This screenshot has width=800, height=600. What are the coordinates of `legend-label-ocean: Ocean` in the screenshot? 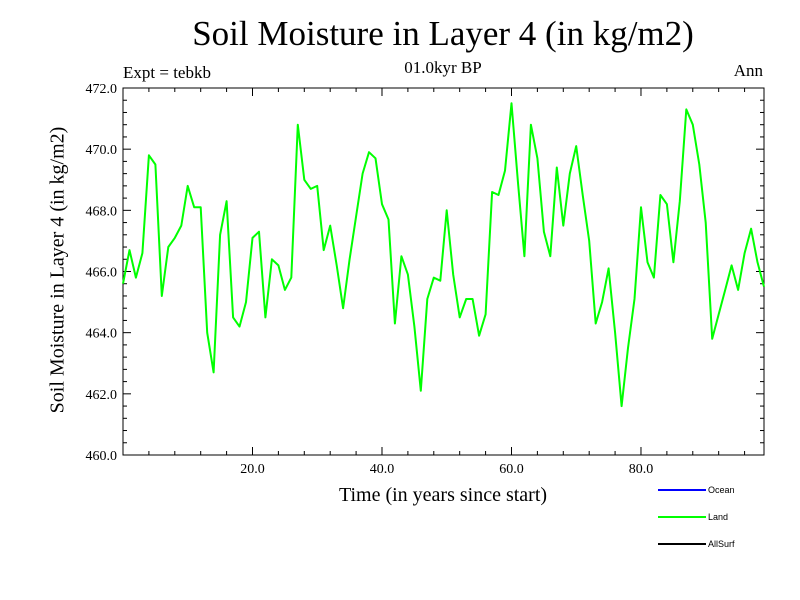 It's located at (721, 490).